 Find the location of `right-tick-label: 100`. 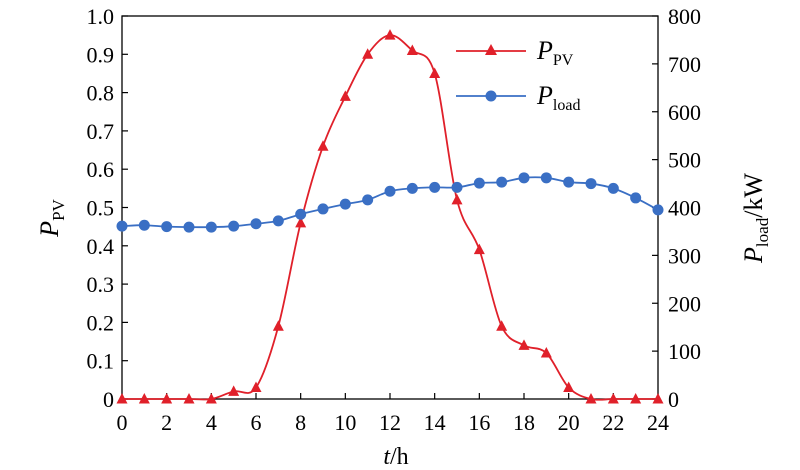

right-tick-label: 100 is located at coordinates (684, 351).